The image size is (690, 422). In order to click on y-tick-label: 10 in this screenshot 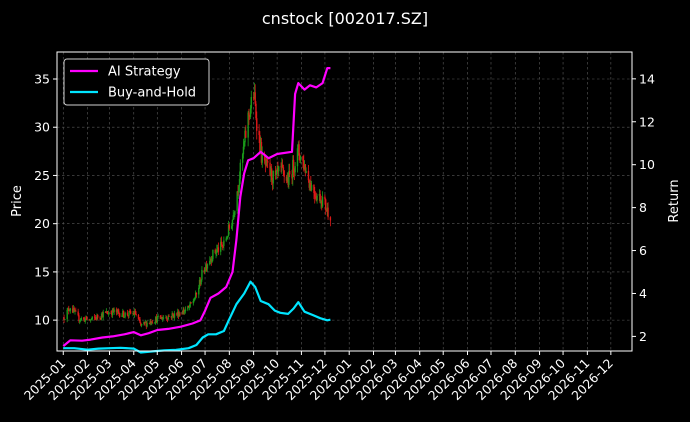, I will do `click(42, 320)`.